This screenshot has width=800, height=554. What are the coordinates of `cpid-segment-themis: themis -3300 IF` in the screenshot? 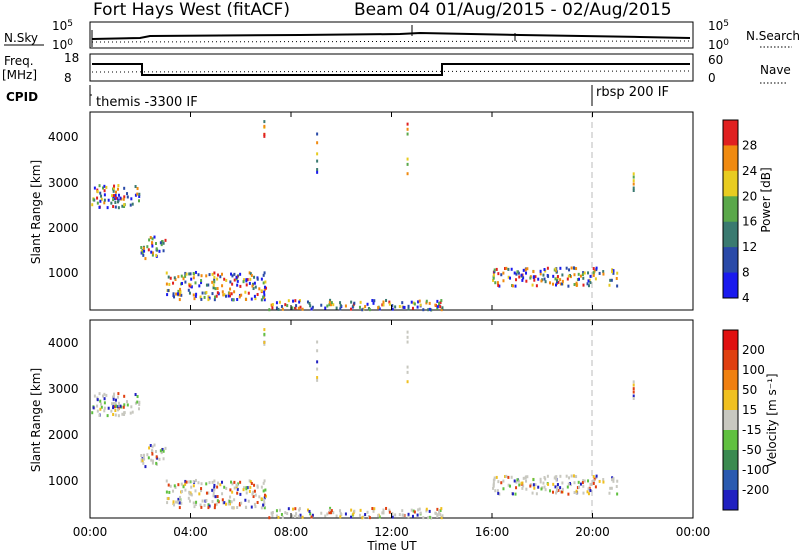 It's located at (147, 102).